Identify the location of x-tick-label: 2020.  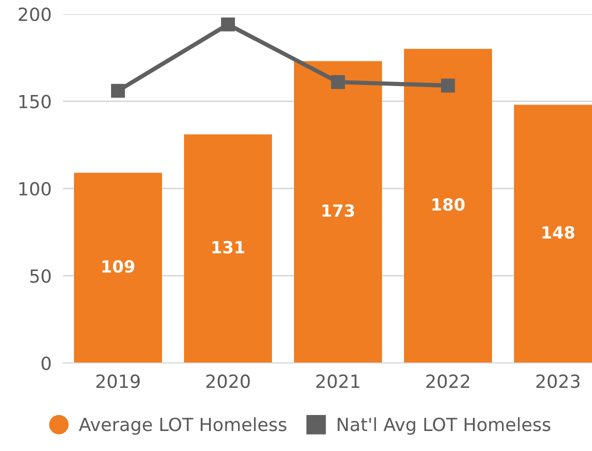
(228, 381).